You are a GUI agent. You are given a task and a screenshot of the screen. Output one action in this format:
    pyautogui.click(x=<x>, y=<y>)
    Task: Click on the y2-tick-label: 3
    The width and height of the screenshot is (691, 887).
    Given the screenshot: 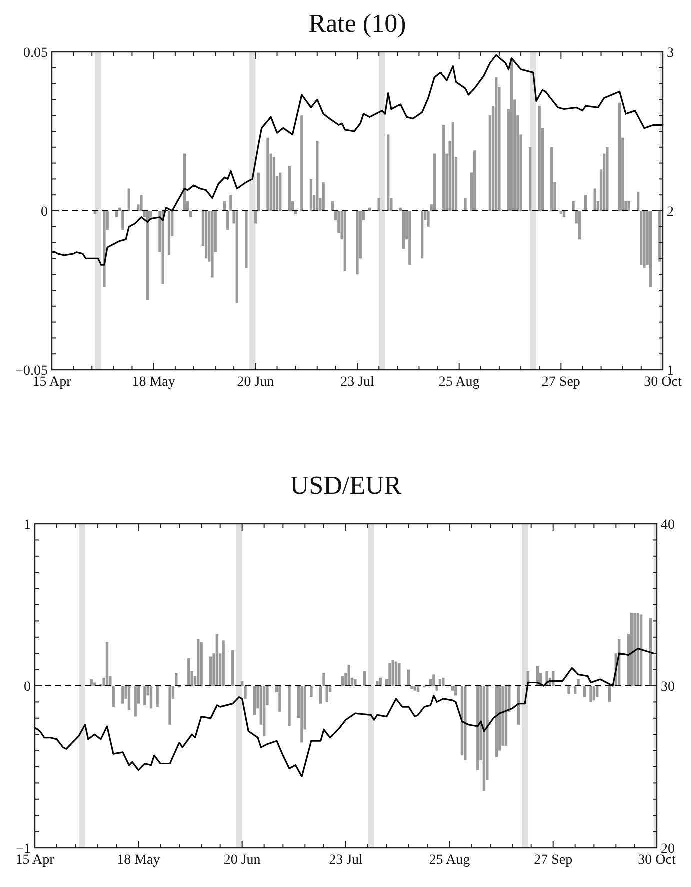 What is the action you would take?
    pyautogui.click(x=670, y=53)
    